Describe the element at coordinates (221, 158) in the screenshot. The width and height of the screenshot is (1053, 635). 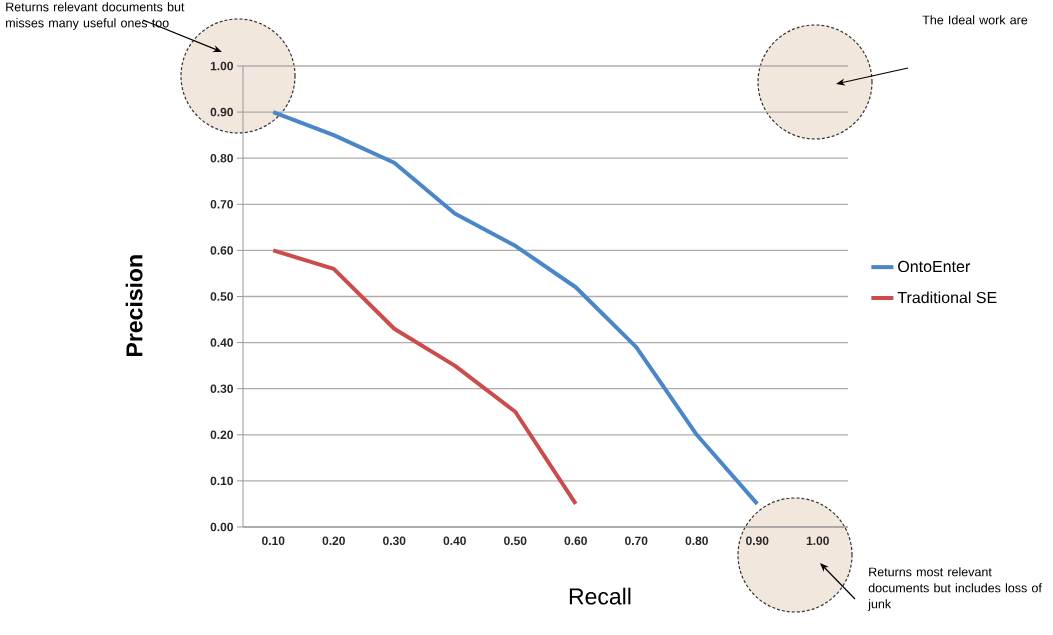
I see `y-tick-label: 0.80` at that location.